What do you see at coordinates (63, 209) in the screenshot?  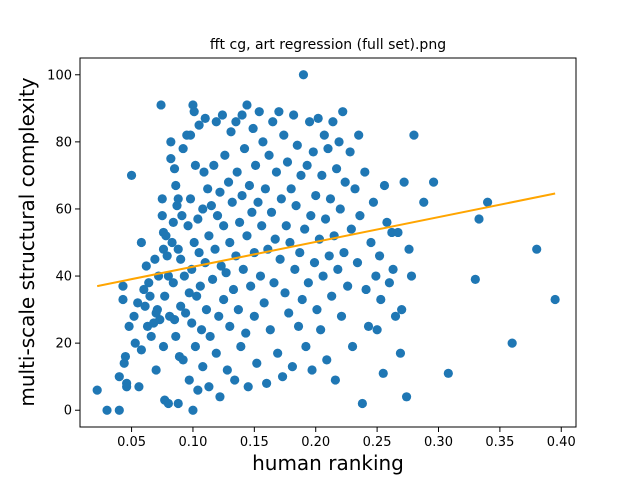 I see `y-tick-label: 60` at bounding box center [63, 209].